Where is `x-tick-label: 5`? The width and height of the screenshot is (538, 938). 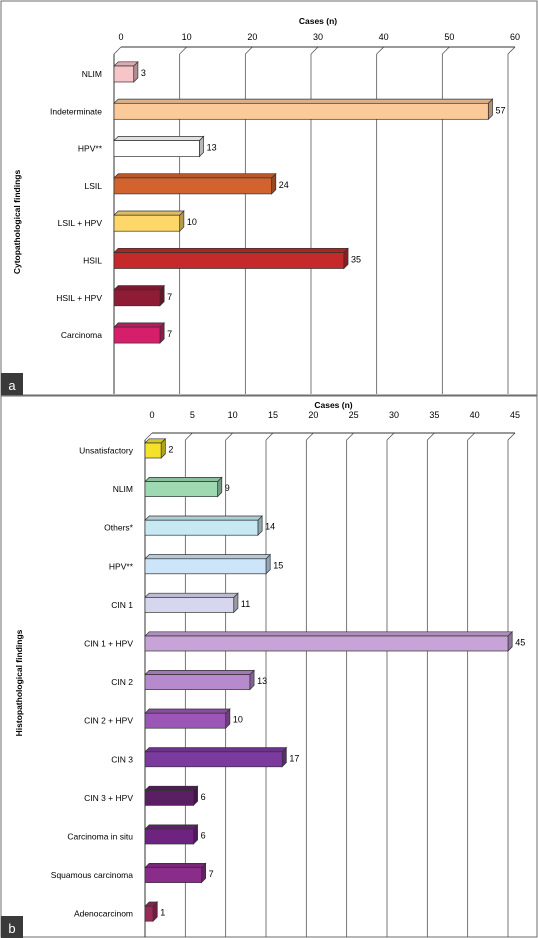
x-tick-label: 5 is located at coordinates (192, 415).